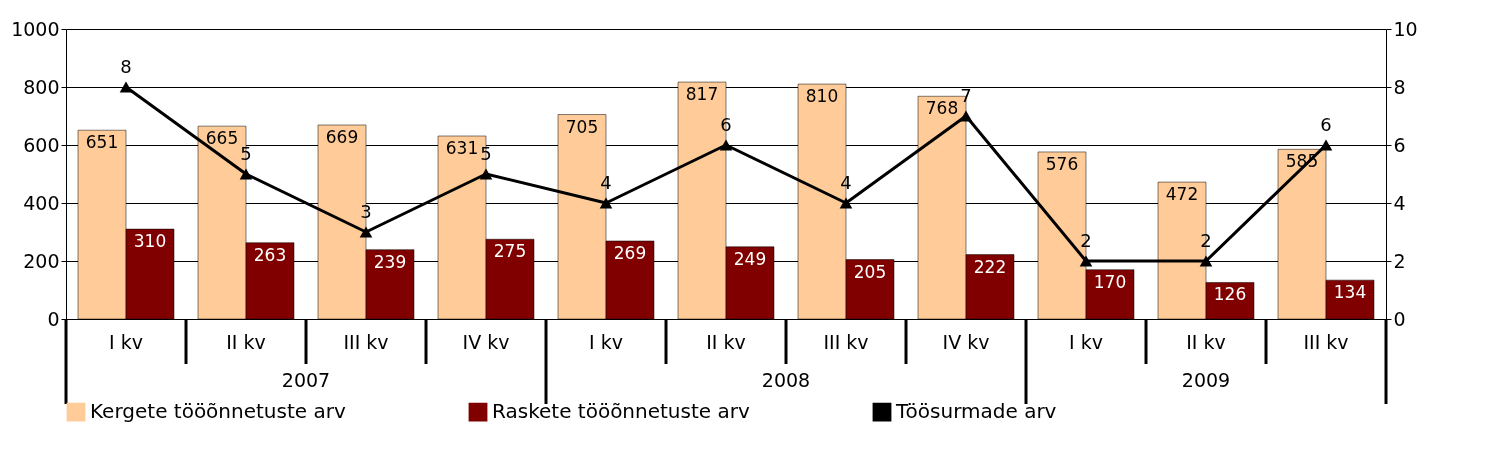 The width and height of the screenshot is (1492, 452). Describe the element at coordinates (41, 86) in the screenshot. I see `y-tick-label: 800` at that location.